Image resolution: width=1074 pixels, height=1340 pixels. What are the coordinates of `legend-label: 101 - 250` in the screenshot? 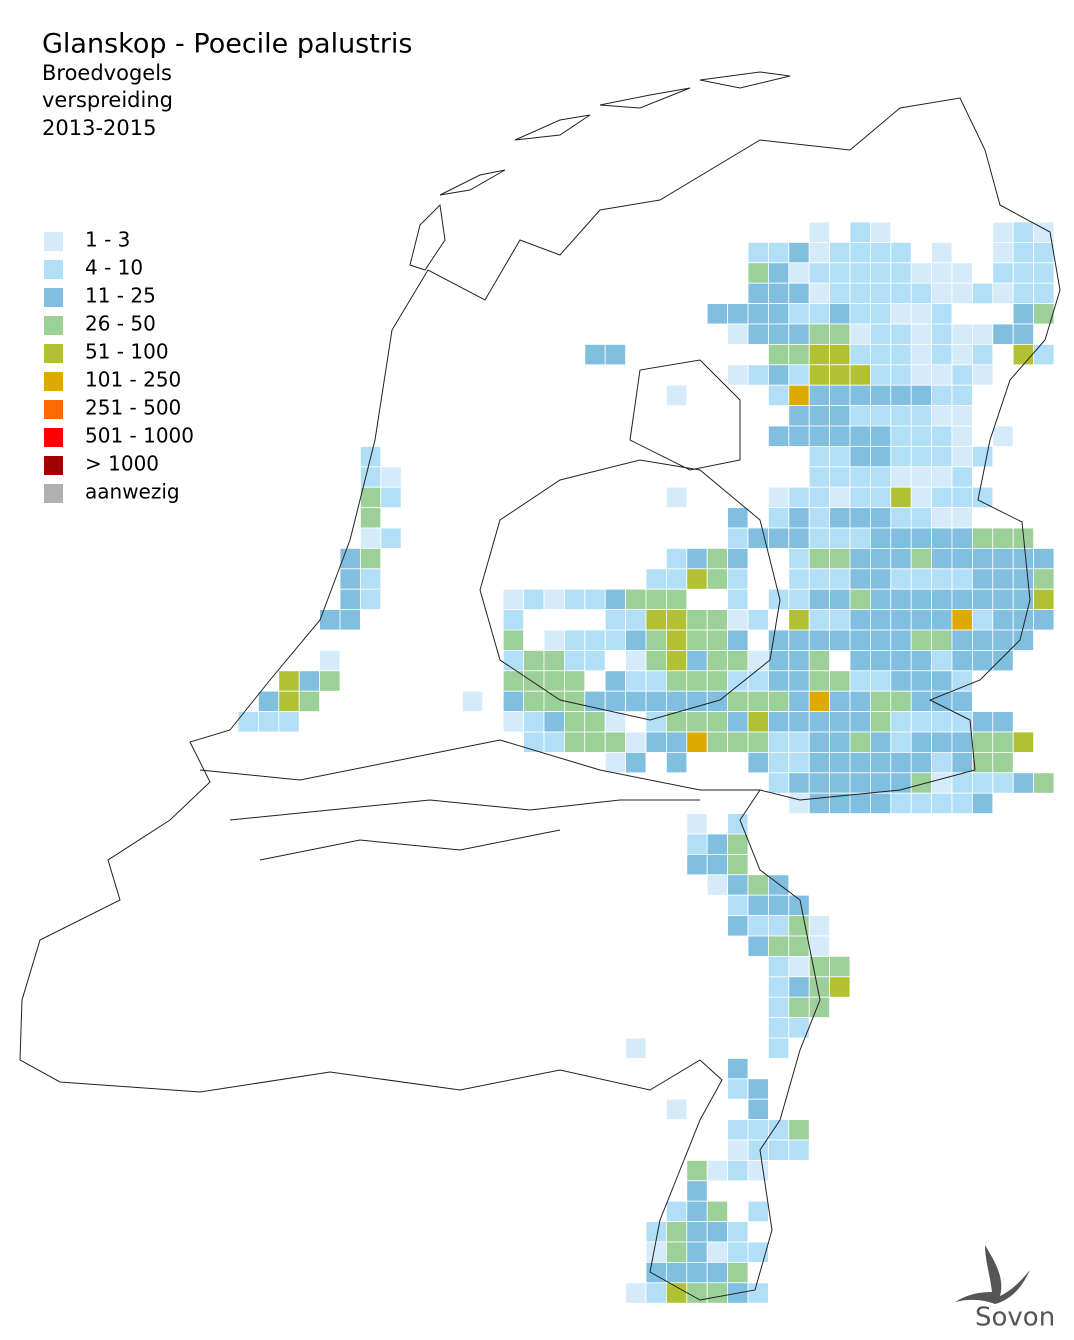 It's located at (133, 380).